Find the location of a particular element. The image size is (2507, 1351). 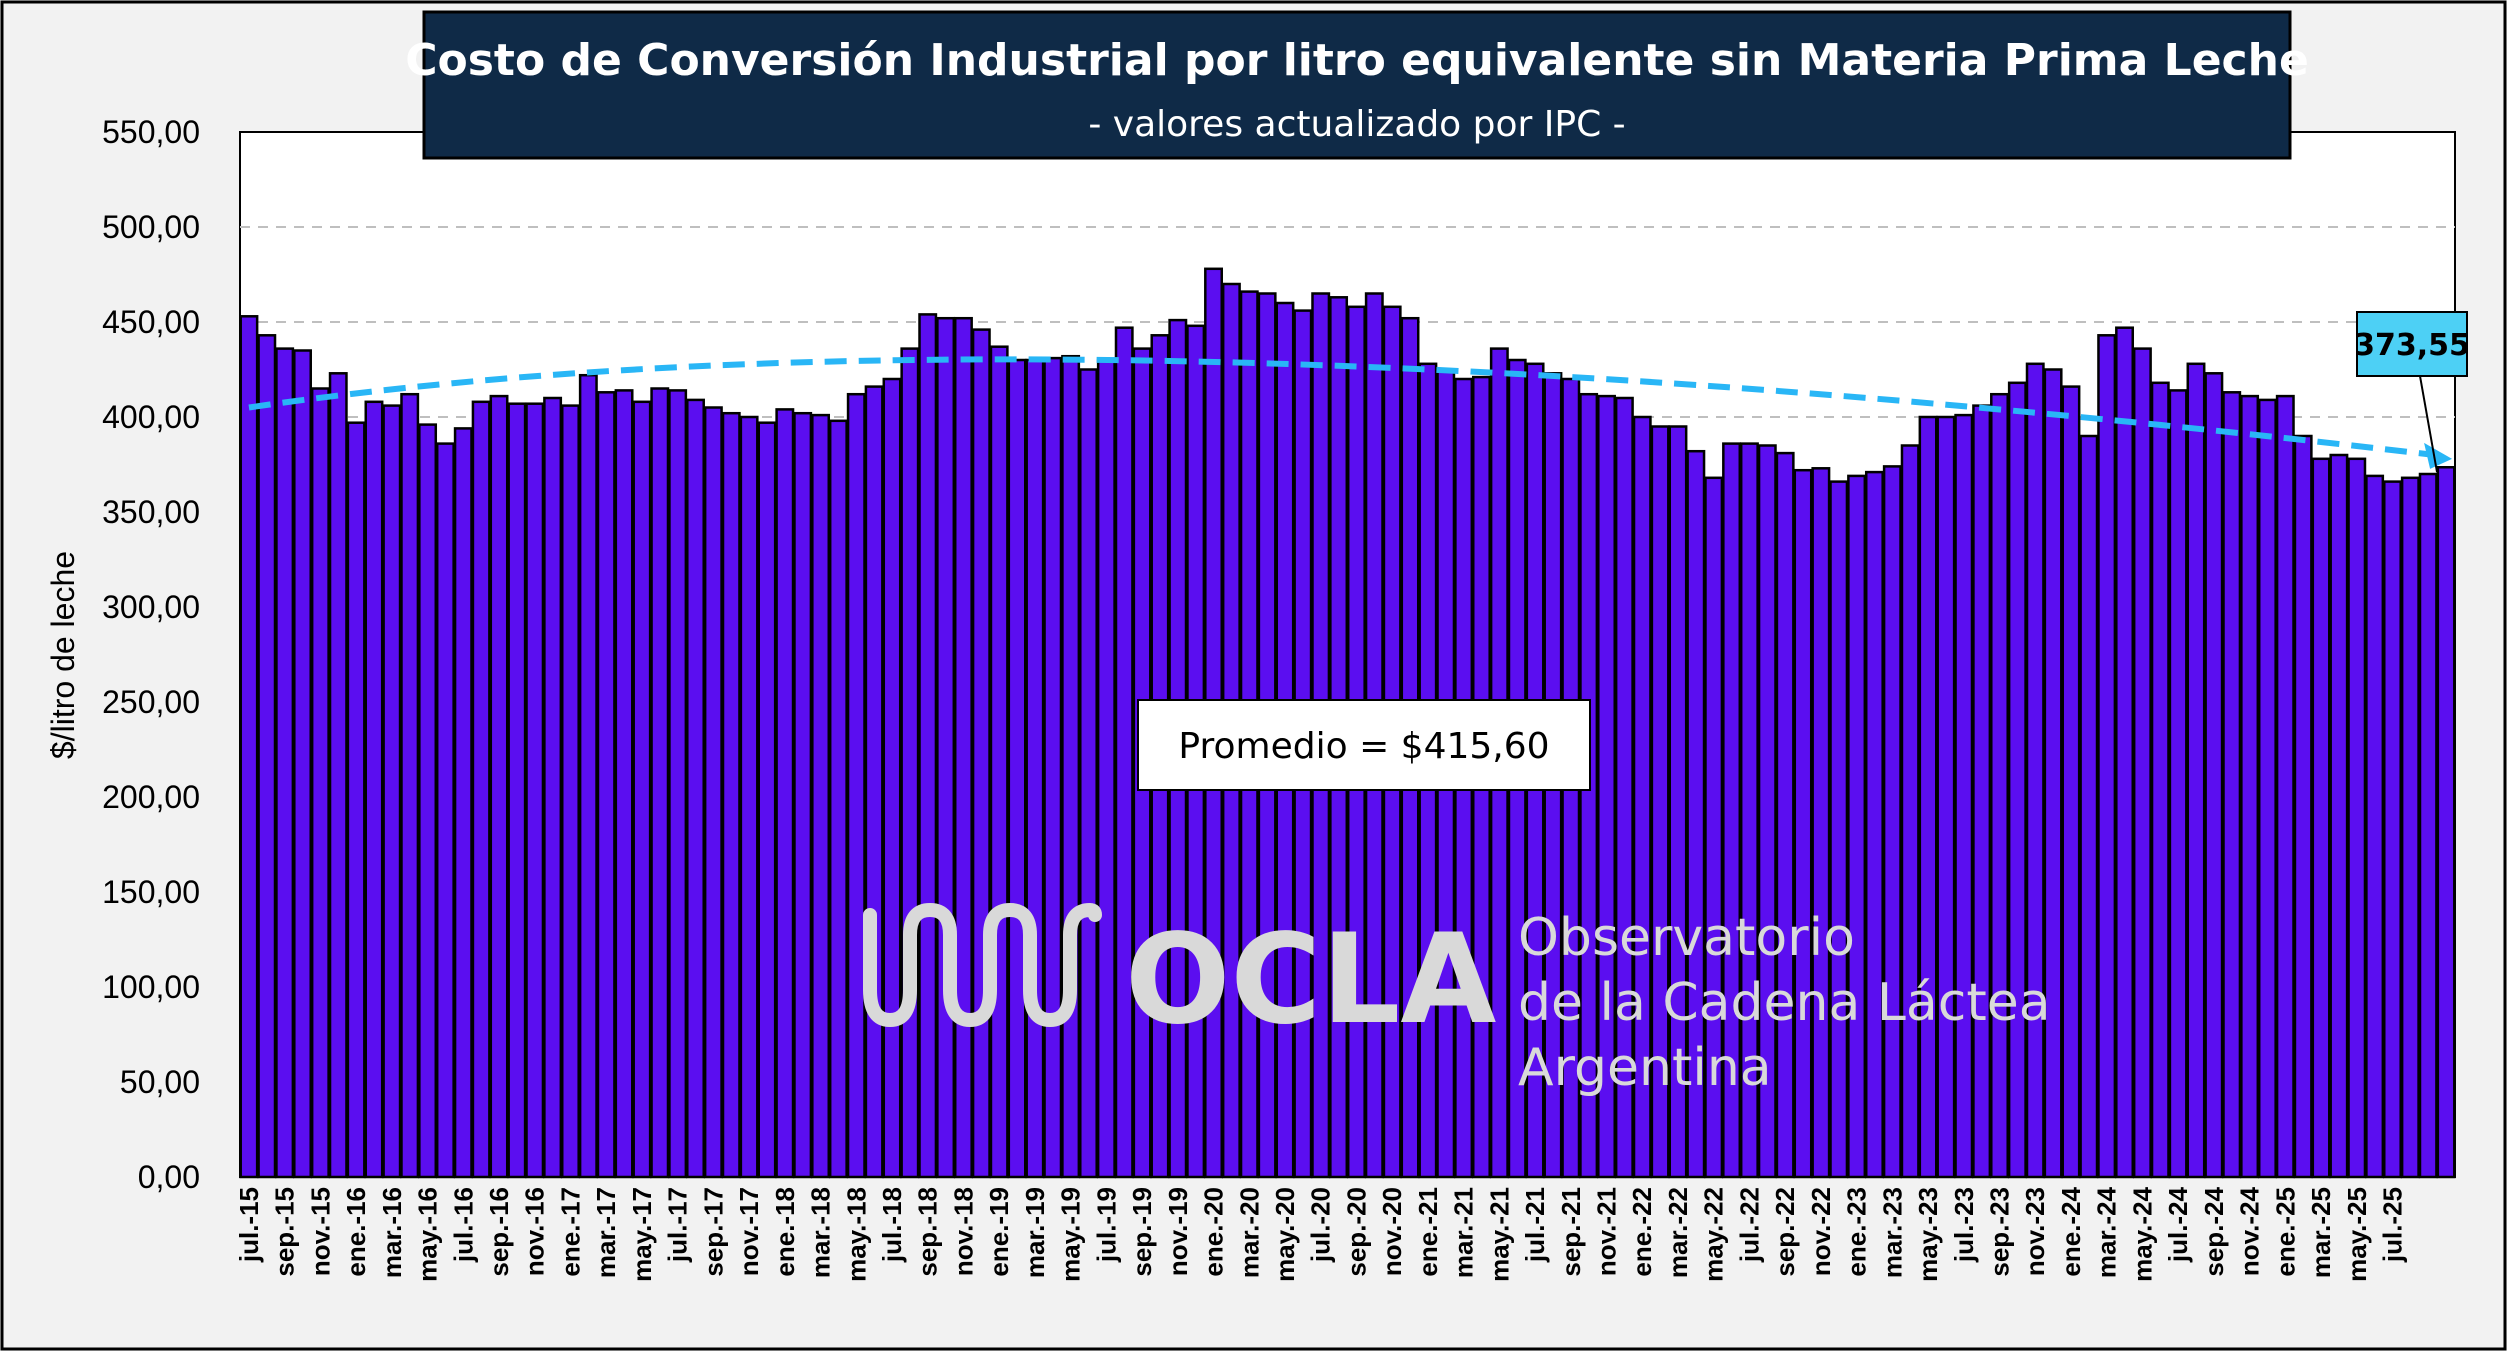

x-tick-label: ene.-24 is located at coordinates (2071, 1231).